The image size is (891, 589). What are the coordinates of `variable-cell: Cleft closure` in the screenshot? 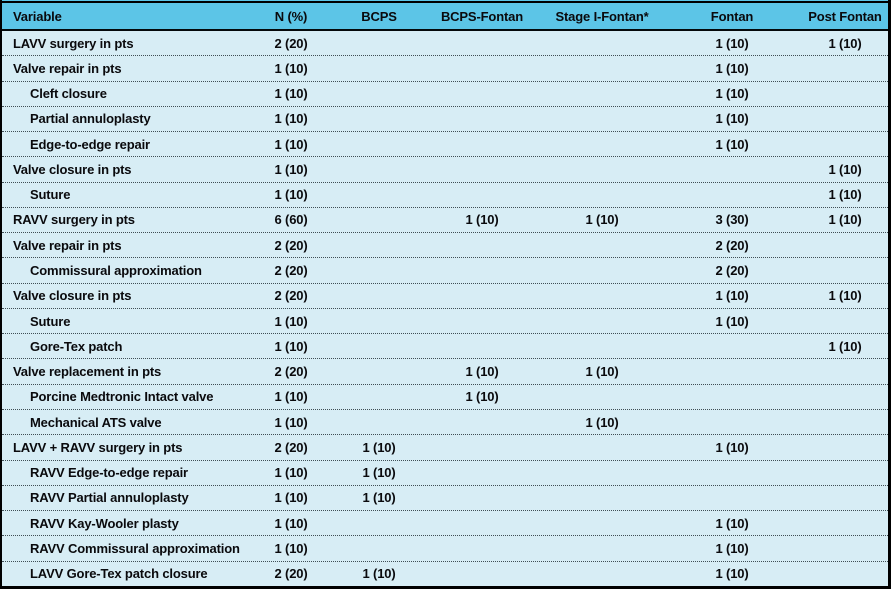 It's located at (68, 94).